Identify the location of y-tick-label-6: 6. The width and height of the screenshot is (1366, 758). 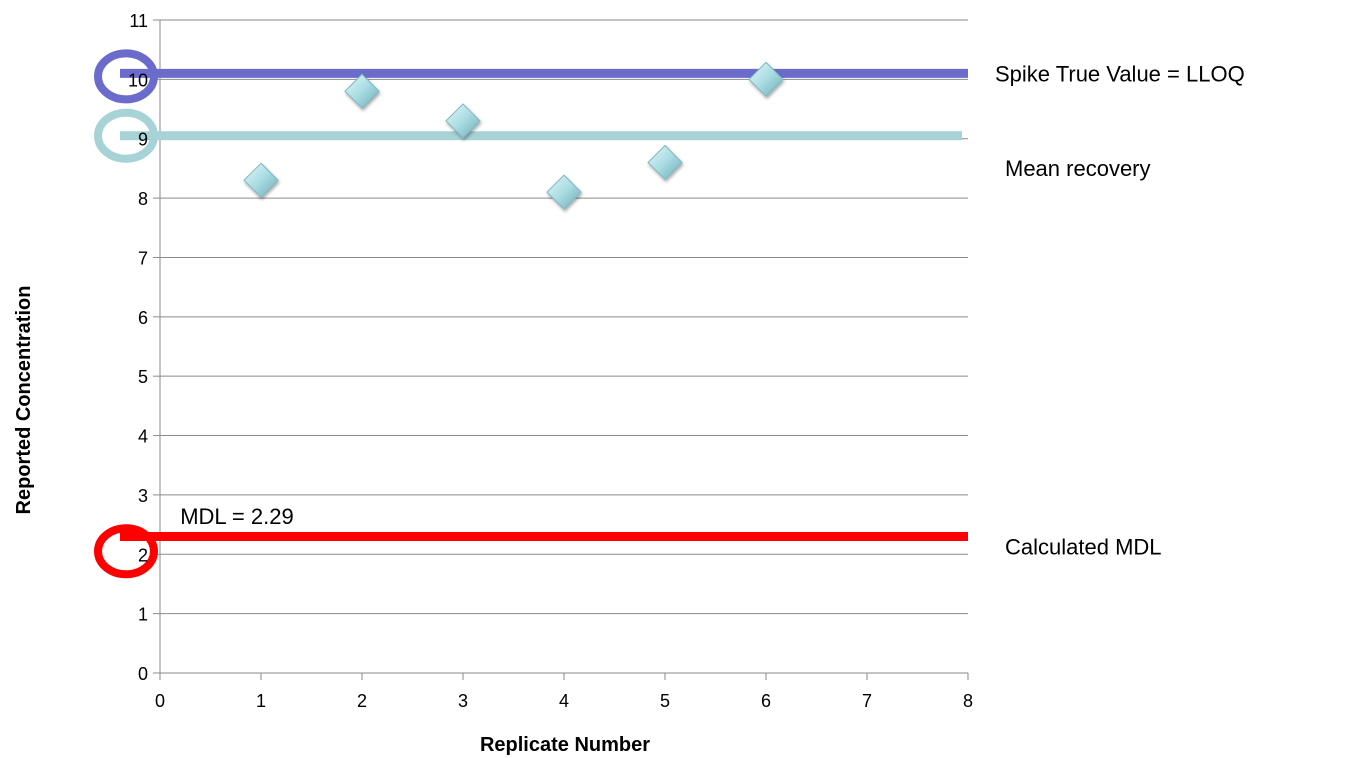
(143, 318).